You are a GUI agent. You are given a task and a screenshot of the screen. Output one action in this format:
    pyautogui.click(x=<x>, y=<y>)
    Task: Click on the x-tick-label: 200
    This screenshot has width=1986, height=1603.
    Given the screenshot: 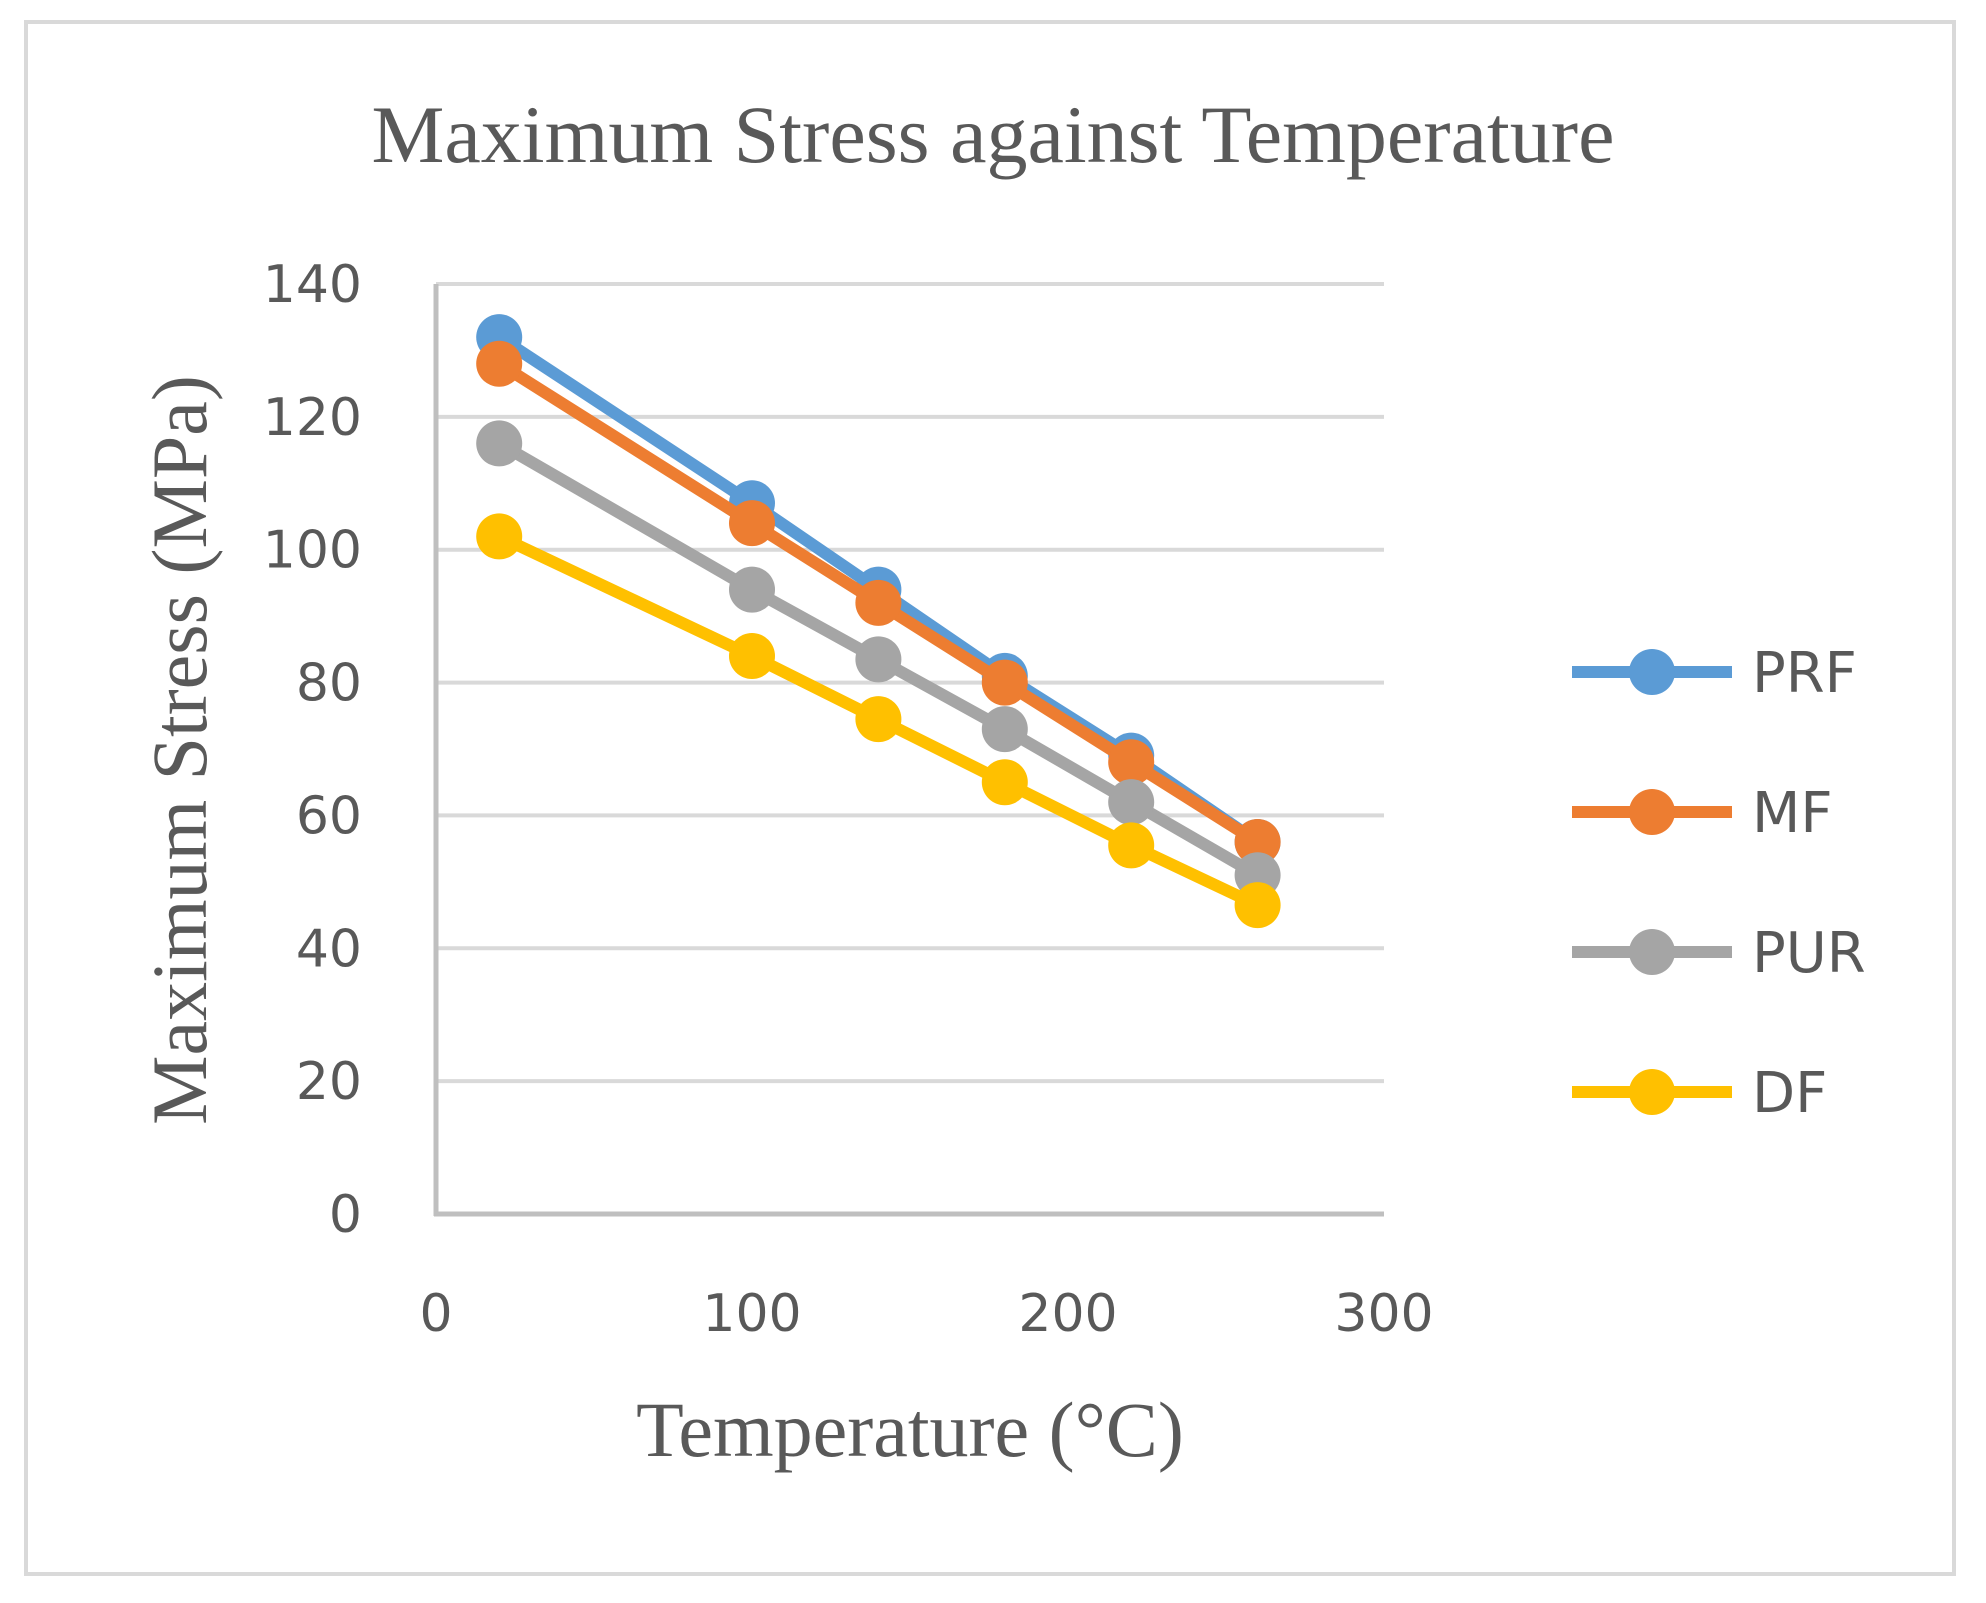 What is the action you would take?
    pyautogui.click(x=1067, y=1314)
    